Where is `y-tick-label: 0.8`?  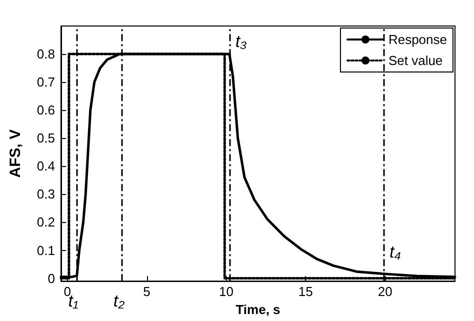 y-tick-label: 0.8 is located at coordinates (45, 54).